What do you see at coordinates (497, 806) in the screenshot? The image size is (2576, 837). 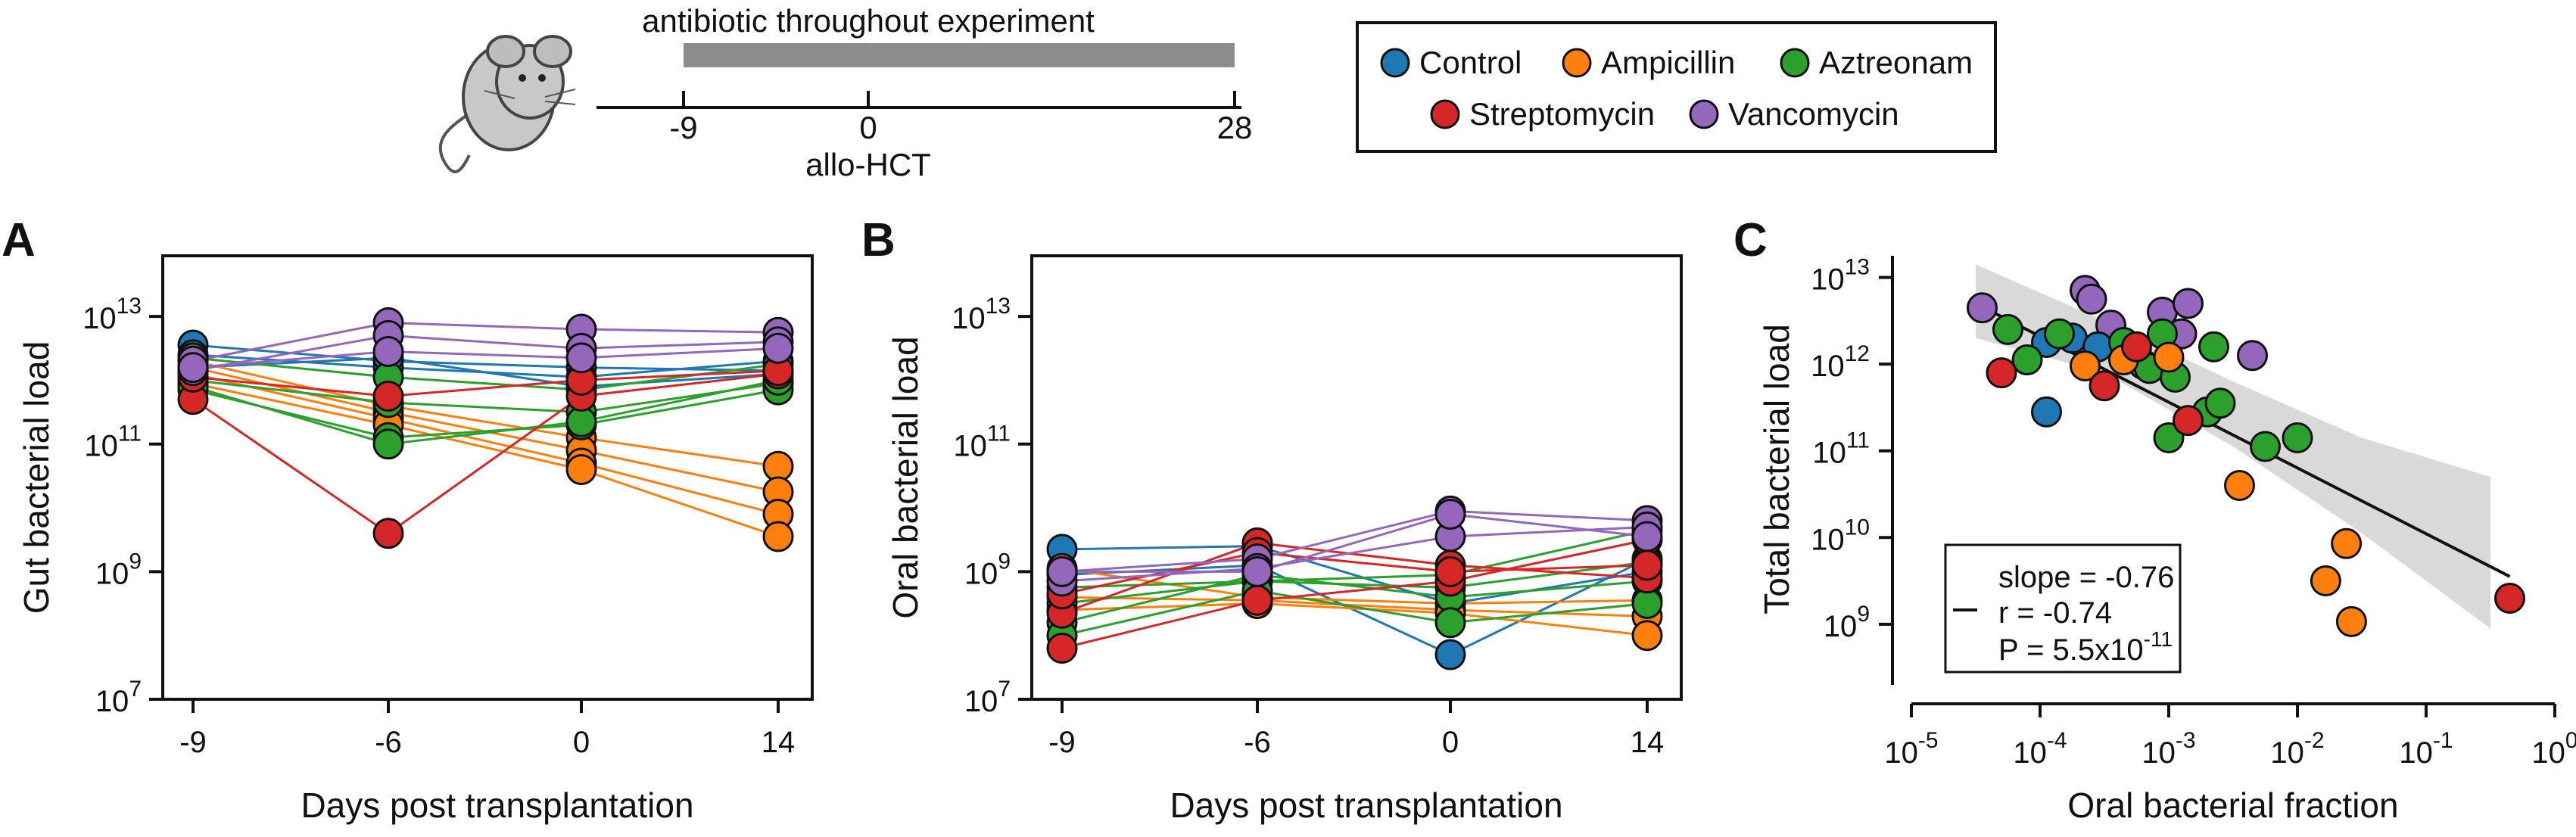 I see `panel-a-xlabel: Days post transplantation` at bounding box center [497, 806].